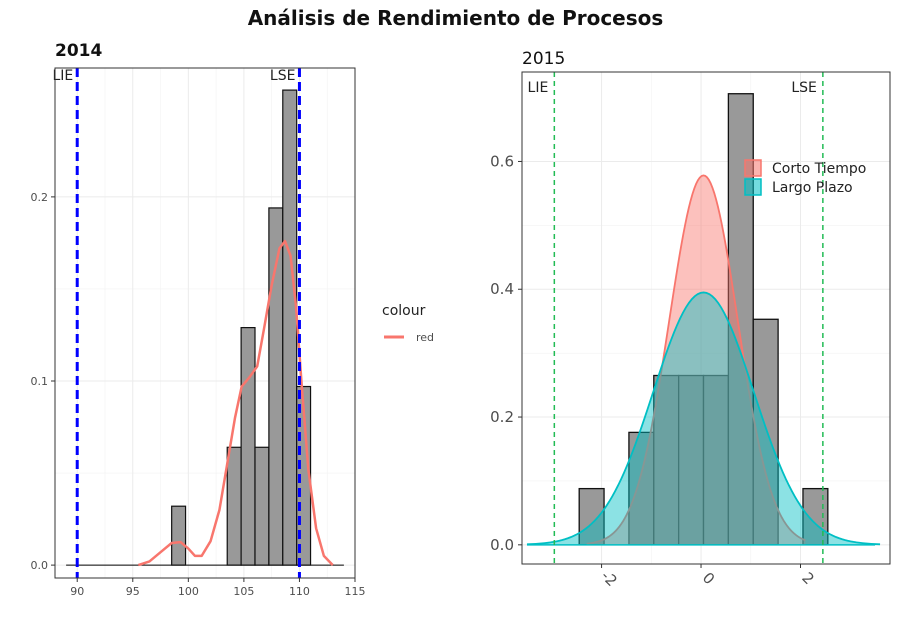  Describe the element at coordinates (812, 188) in the screenshot. I see `legend-label: Largo Plazo` at that location.